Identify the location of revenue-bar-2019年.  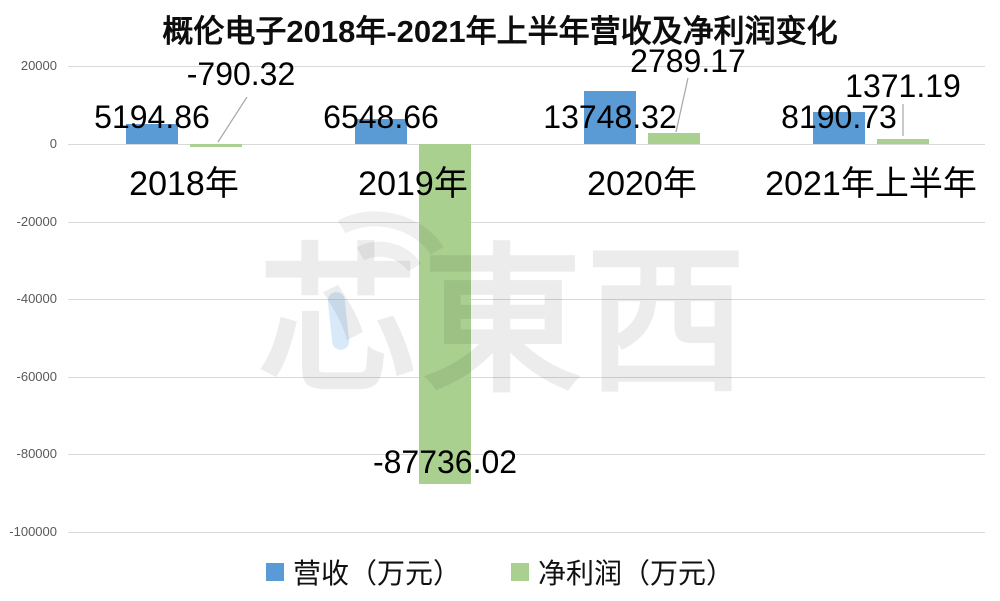
(381, 131).